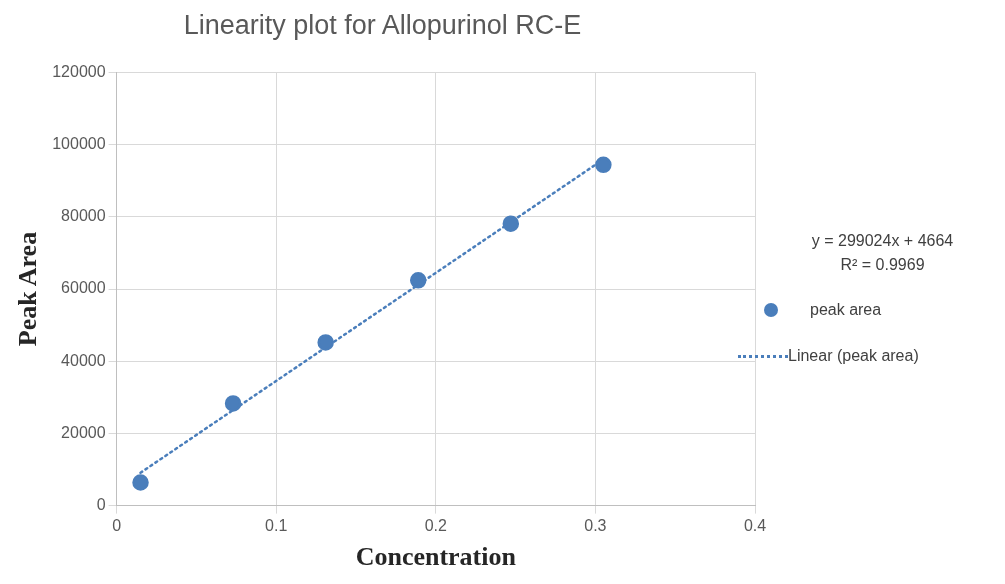  What do you see at coordinates (117, 525) in the screenshot?
I see `x-tick-label: 0` at bounding box center [117, 525].